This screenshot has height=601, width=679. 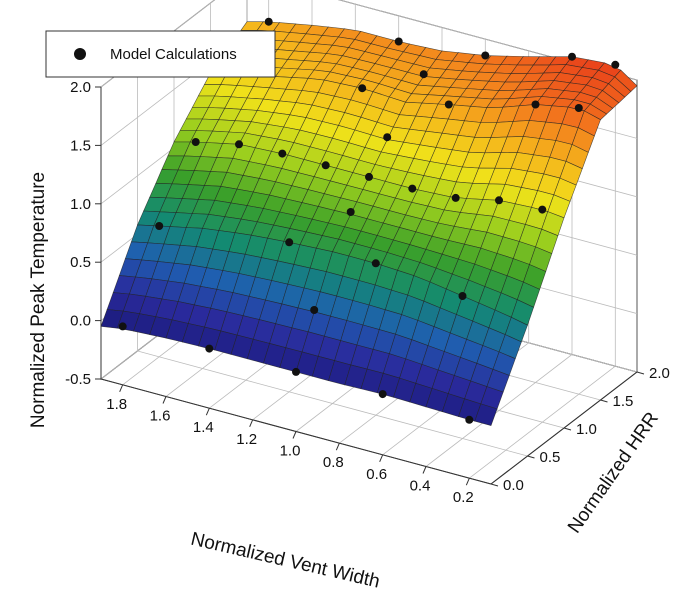 What do you see at coordinates (513, 485) in the screenshot?
I see `y-tick-label: 0.0` at bounding box center [513, 485].